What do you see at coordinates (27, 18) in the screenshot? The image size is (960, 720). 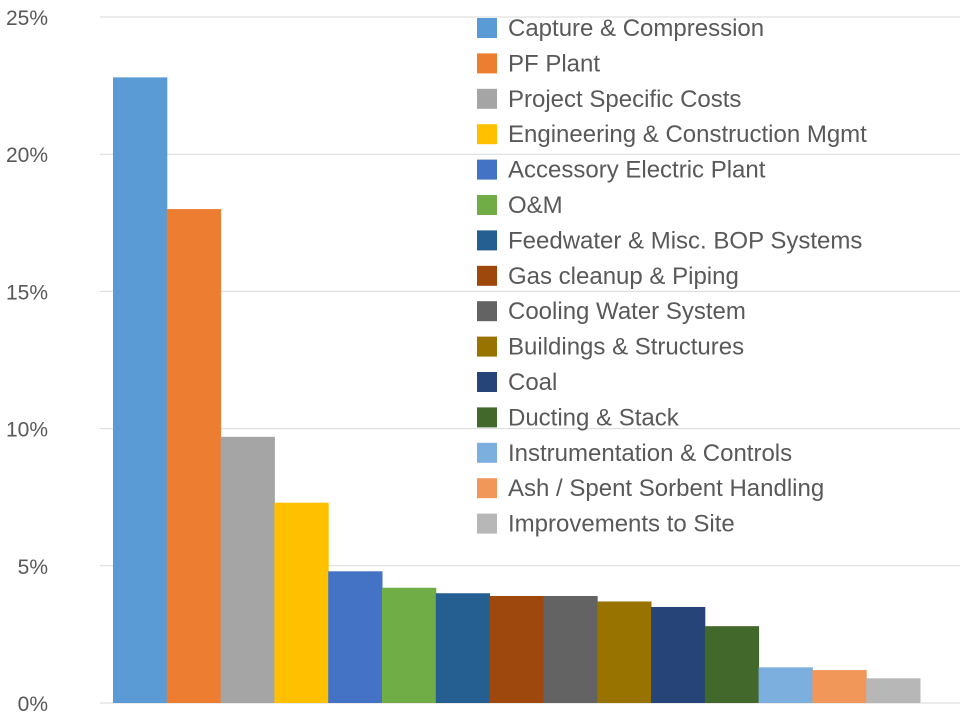 I see `y-tick-label: 25%` at bounding box center [27, 18].